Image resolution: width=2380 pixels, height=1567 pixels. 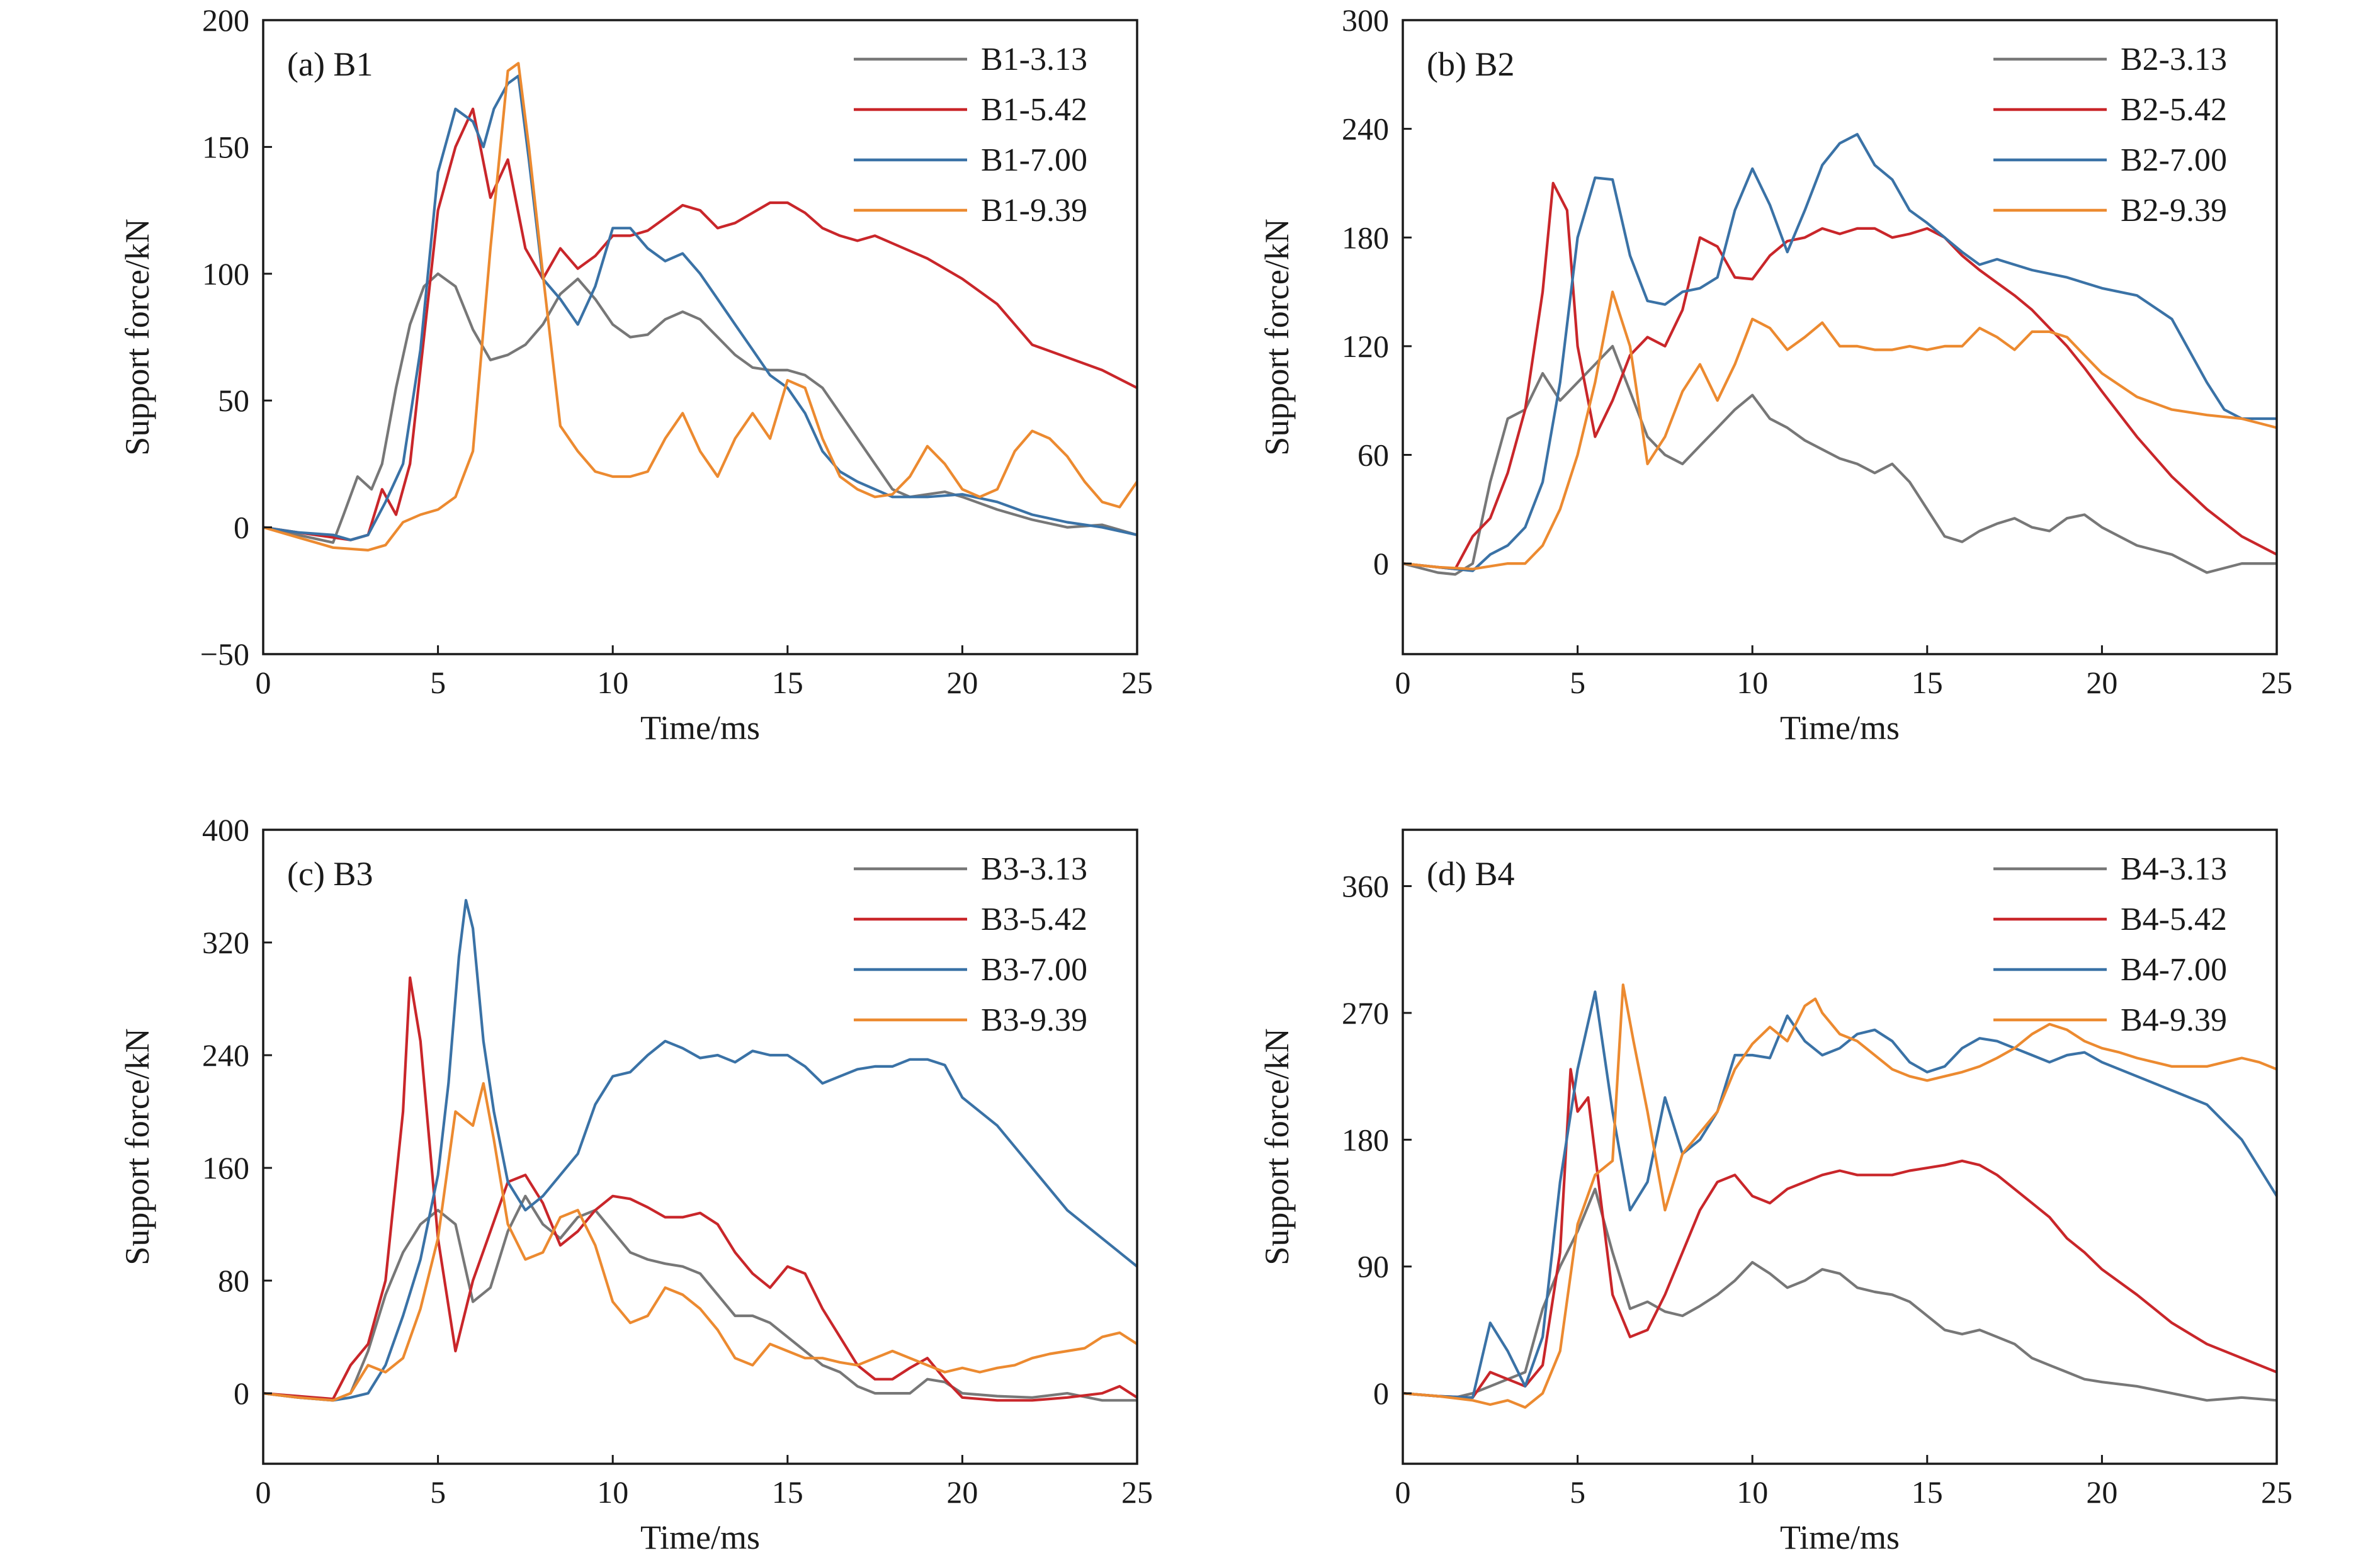 I want to click on legend-label: B1-3.13, so click(x=1034, y=59).